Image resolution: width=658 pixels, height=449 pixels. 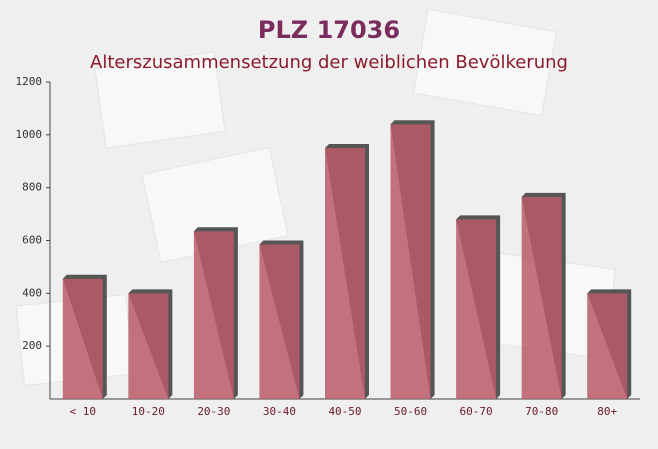 What do you see at coordinates (410, 411) in the screenshot?
I see `x-tick-label: 50-60` at bounding box center [410, 411].